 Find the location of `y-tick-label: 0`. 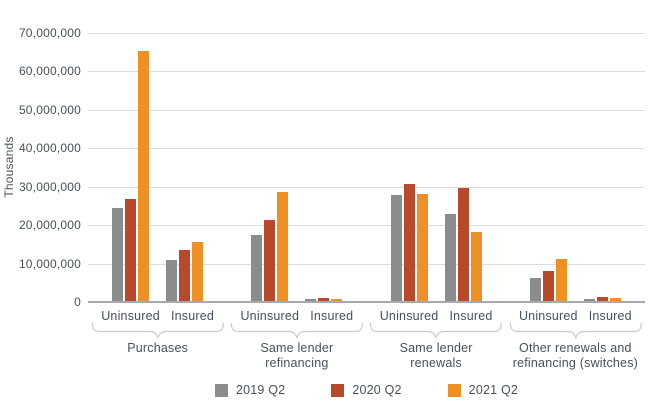

y-tick-label: 0 is located at coordinates (77, 302).